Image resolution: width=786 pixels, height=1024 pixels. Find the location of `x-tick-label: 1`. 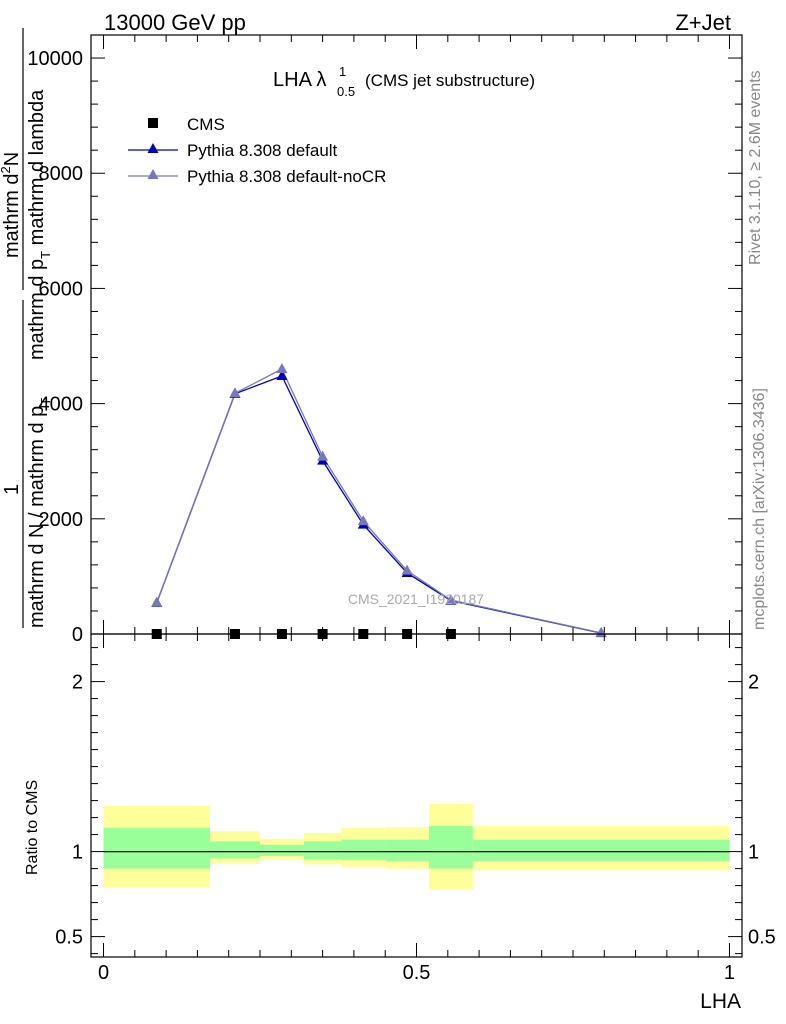

x-tick-label: 1 is located at coordinates (729, 973).